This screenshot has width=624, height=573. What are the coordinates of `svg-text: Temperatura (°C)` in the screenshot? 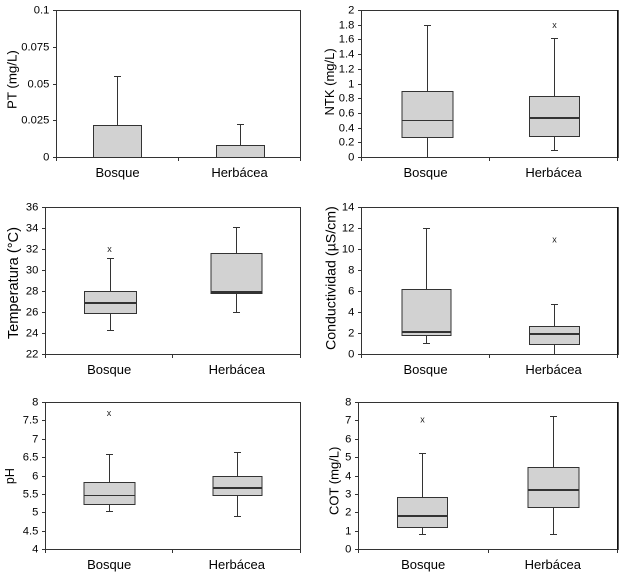 It's located at (14, 283).